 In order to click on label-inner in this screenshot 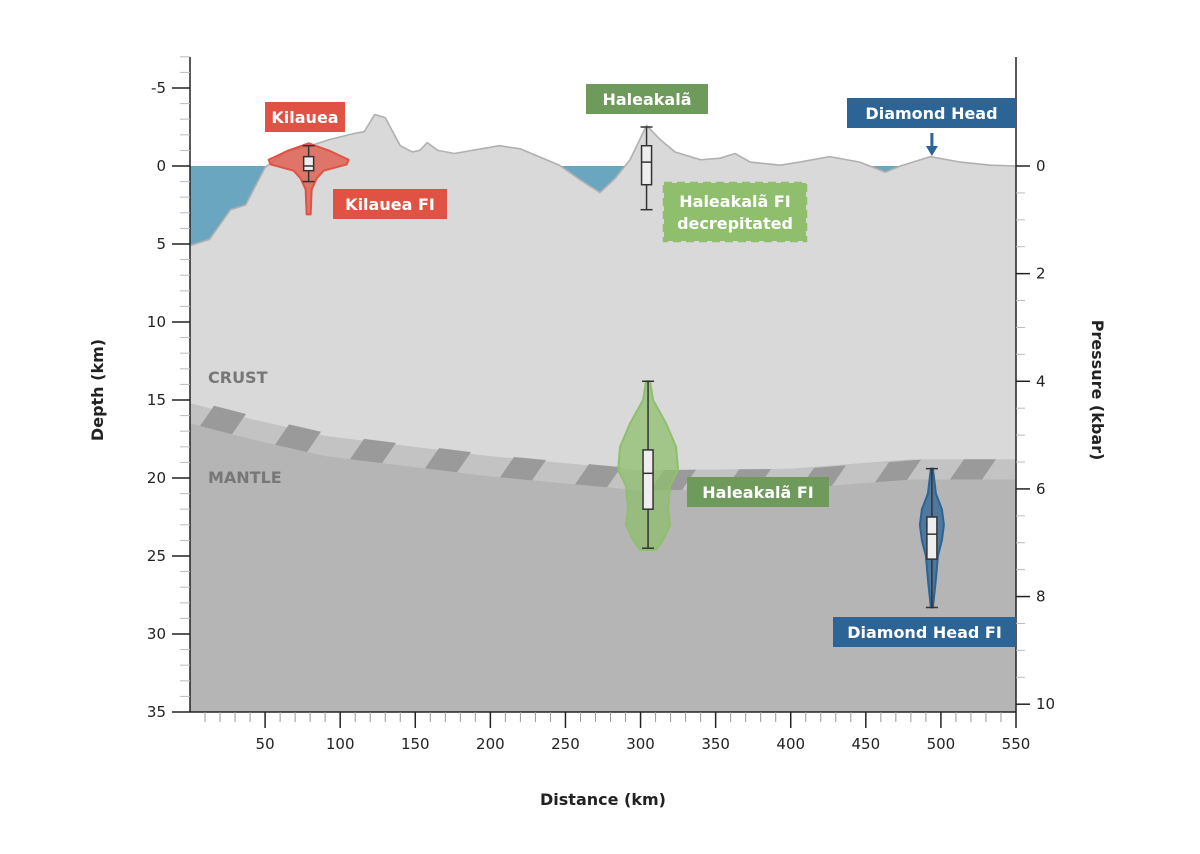, I will do `click(735, 212)`.